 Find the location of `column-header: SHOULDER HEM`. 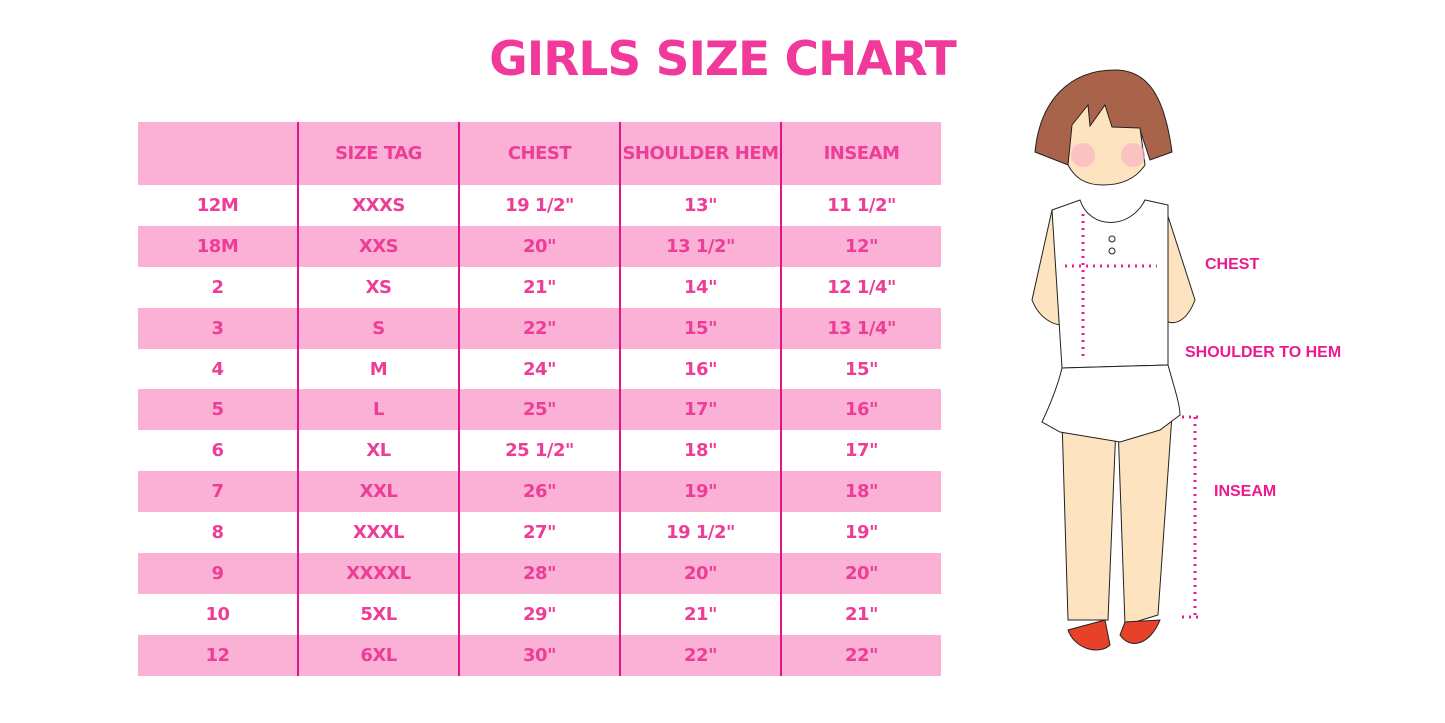

column-header: SHOULDER HEM is located at coordinates (700, 153).